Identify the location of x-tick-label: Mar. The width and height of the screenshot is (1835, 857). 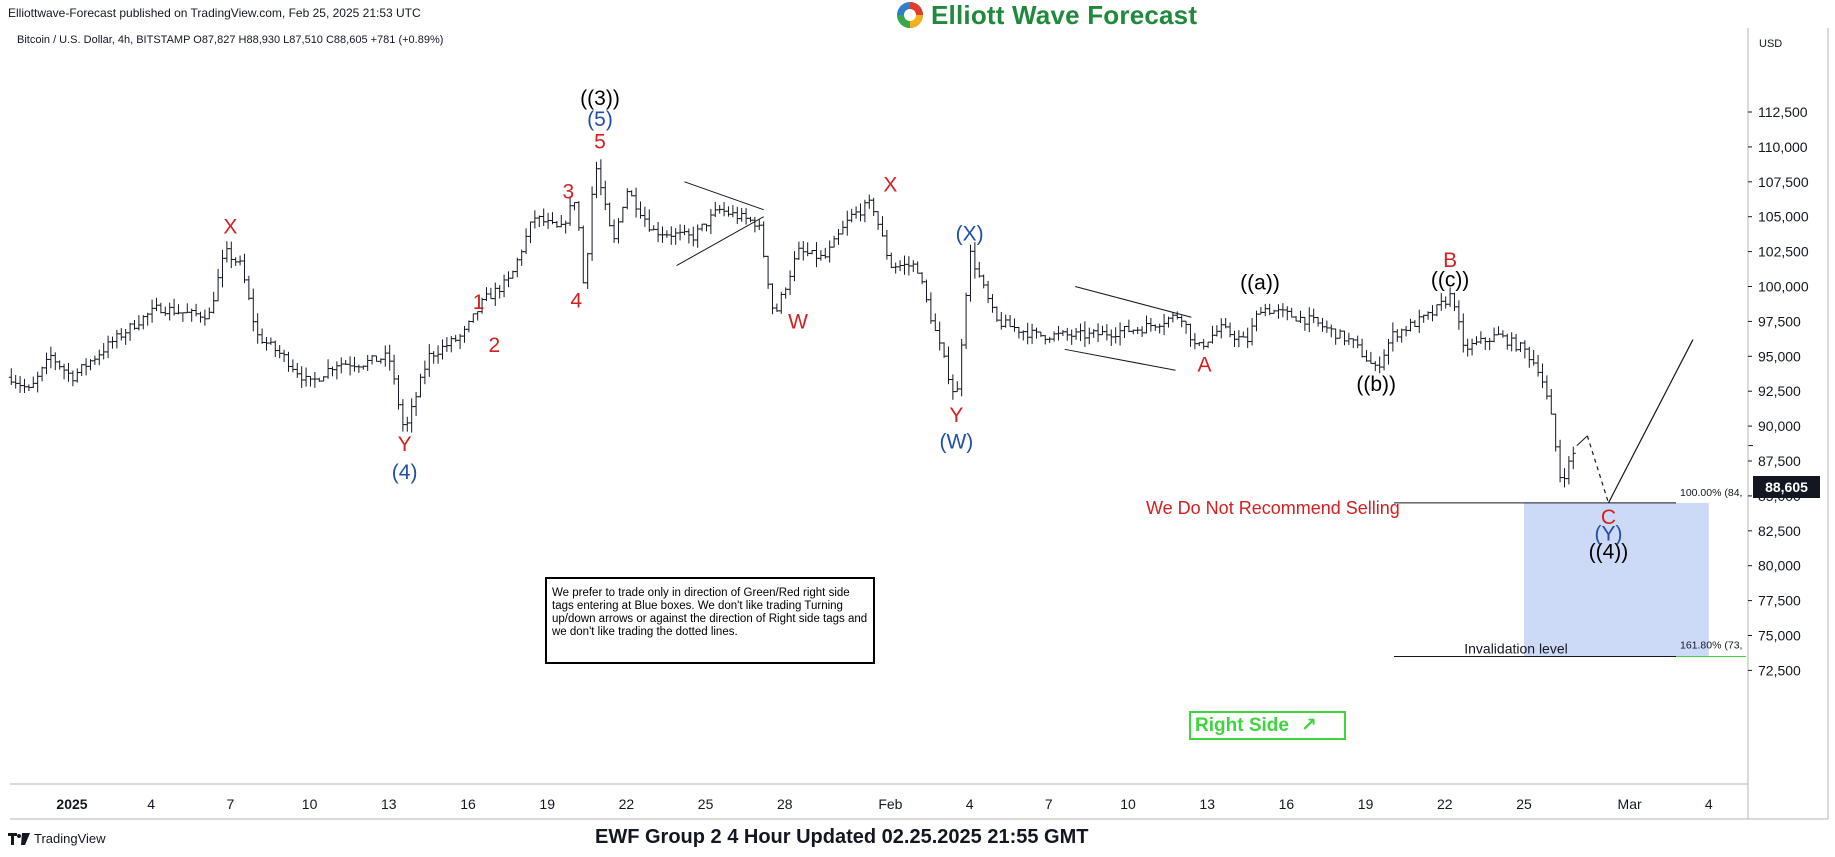
(1630, 804).